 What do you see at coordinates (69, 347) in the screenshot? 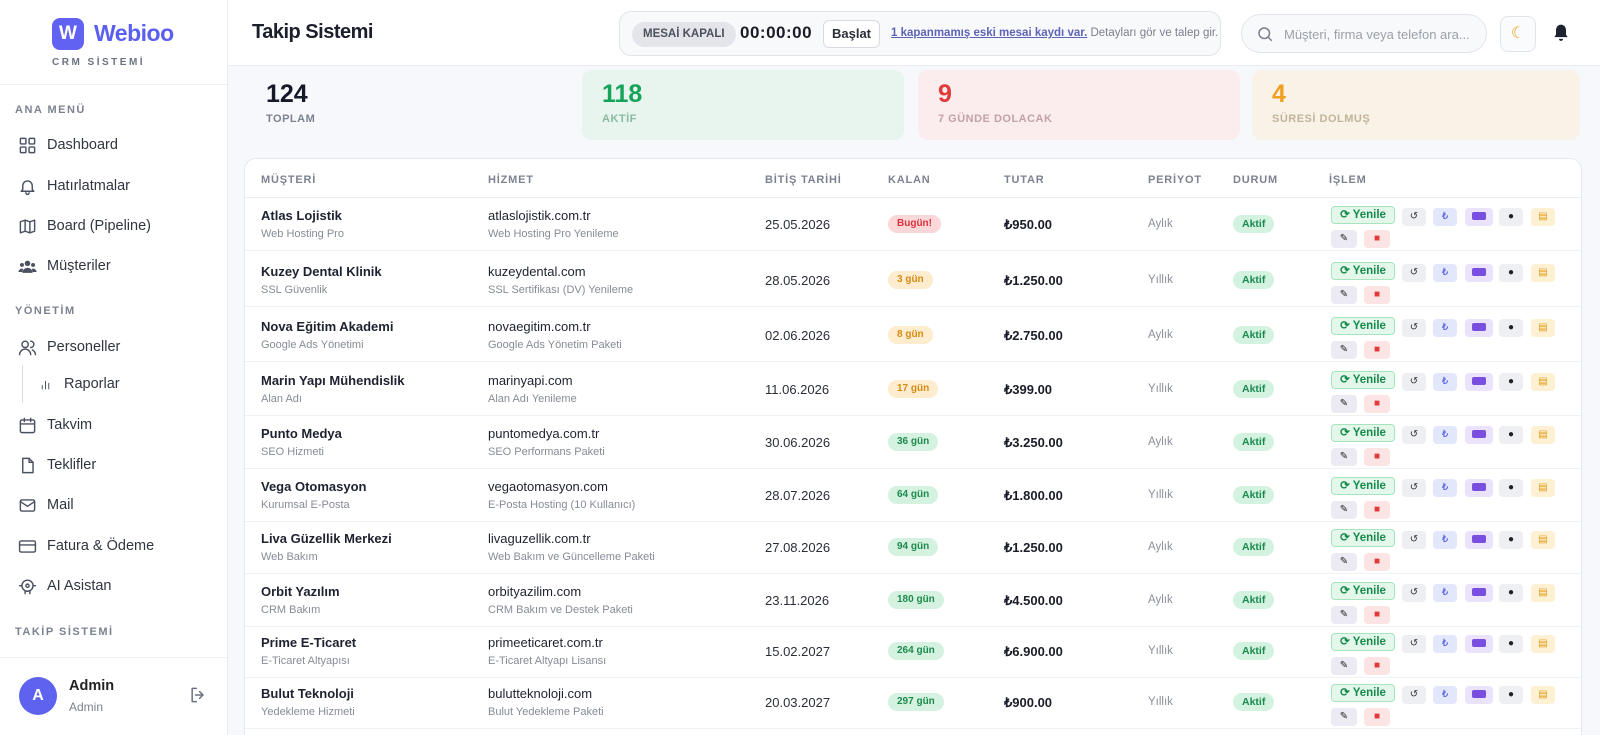
I see `sidebar-item-staff: Personeller` at bounding box center [69, 347].